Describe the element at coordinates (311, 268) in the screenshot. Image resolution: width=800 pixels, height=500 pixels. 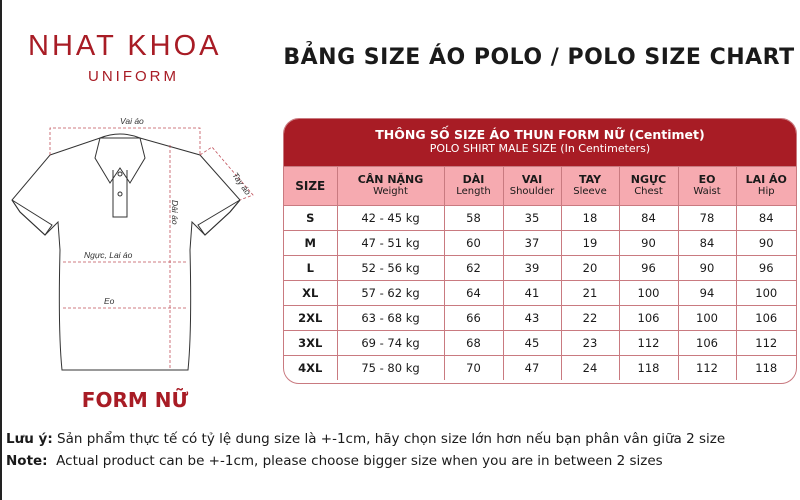
I see `size-cell: L` at that location.